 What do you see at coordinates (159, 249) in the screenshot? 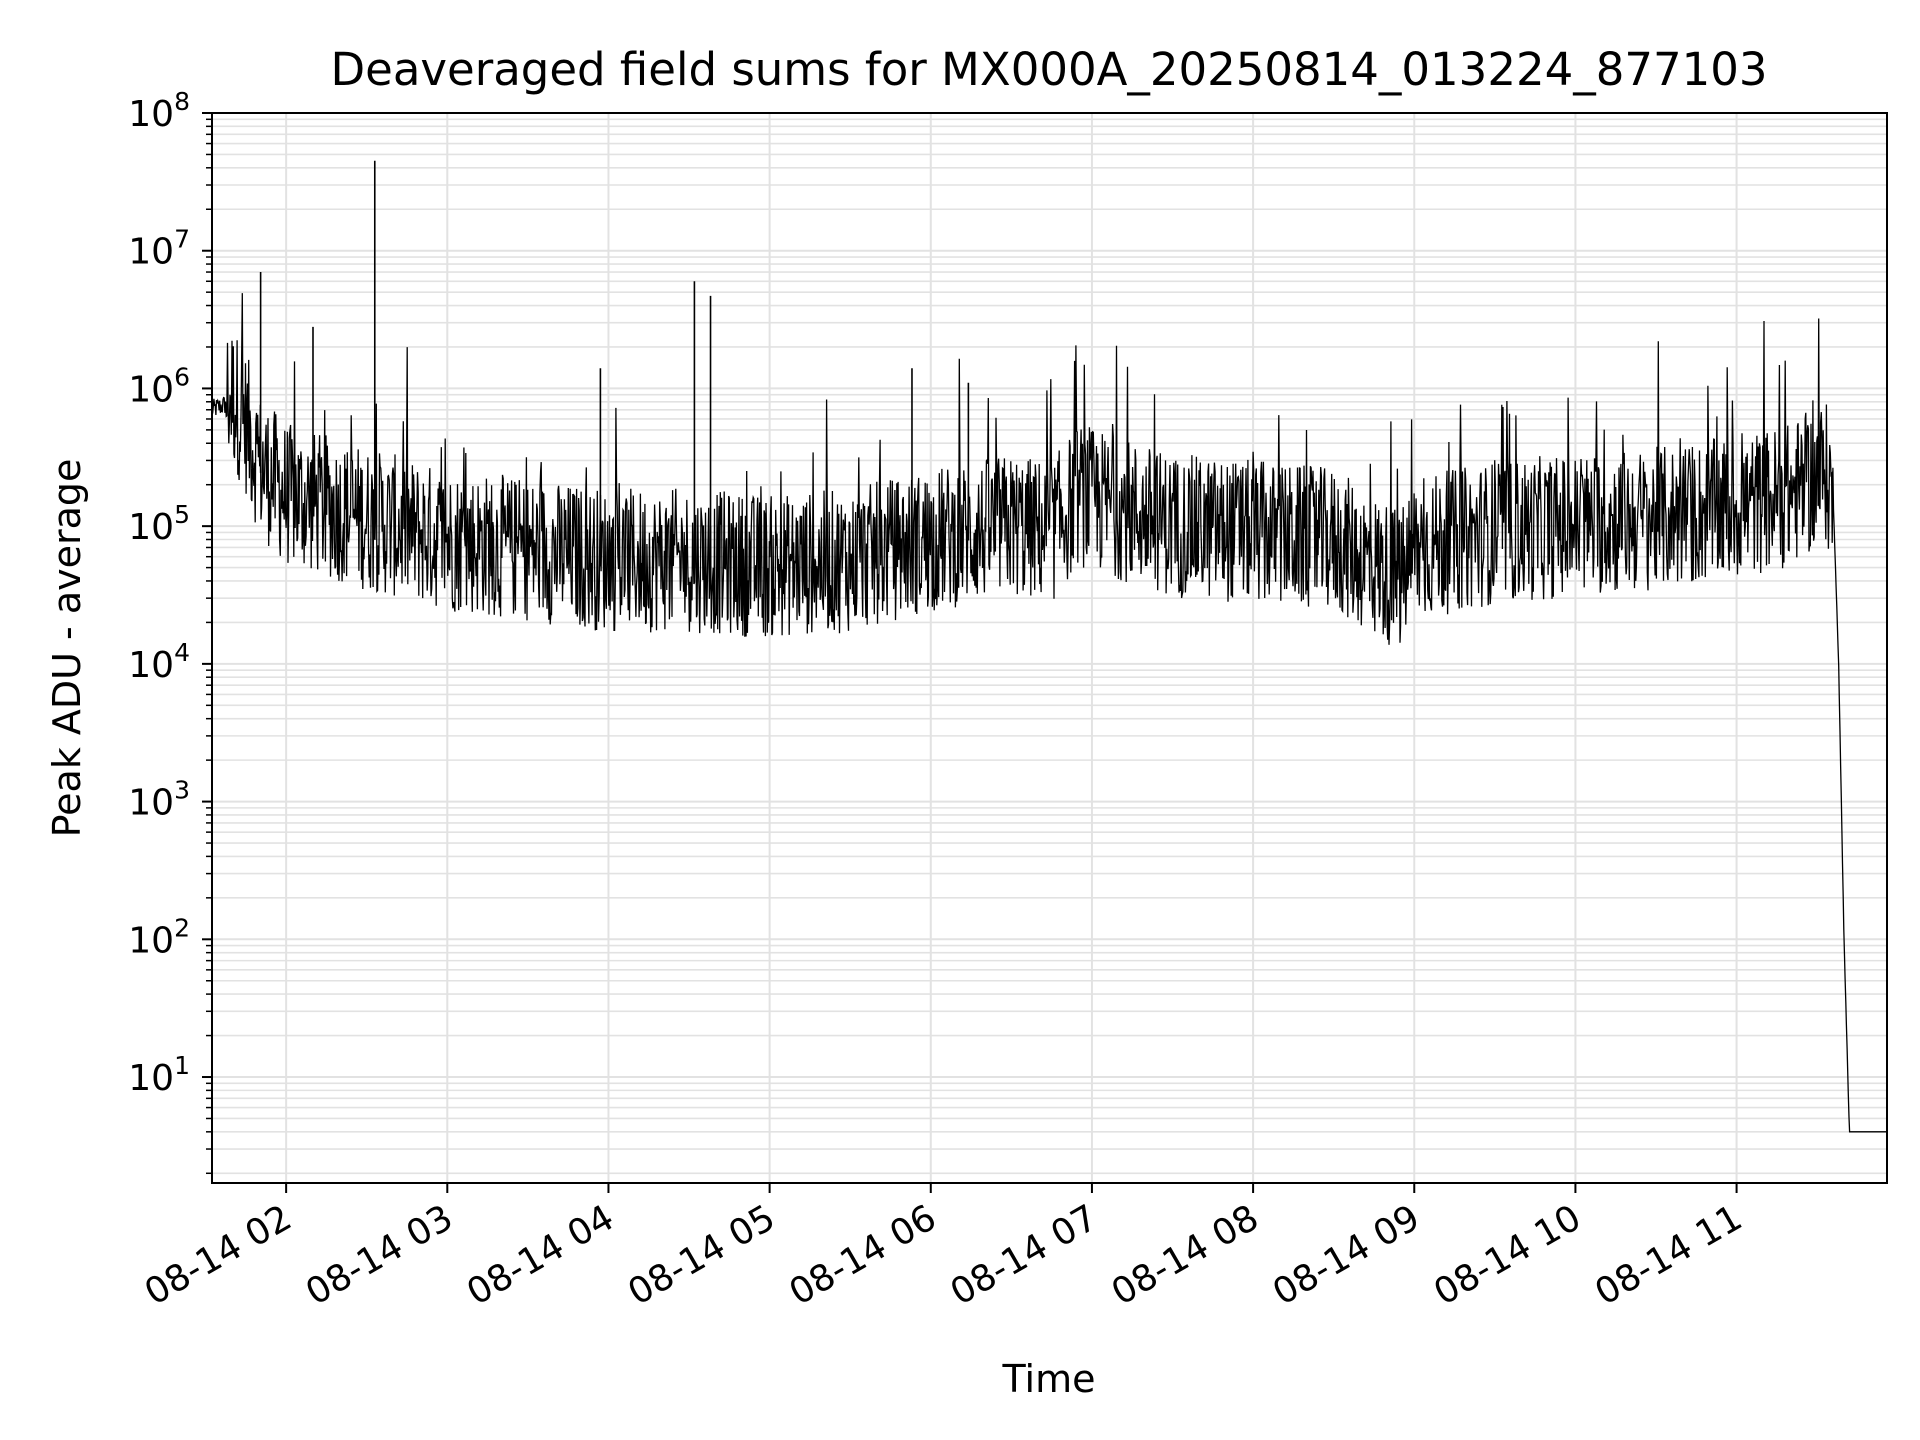
I see `y-tick-label: 10⁷` at bounding box center [159, 249].